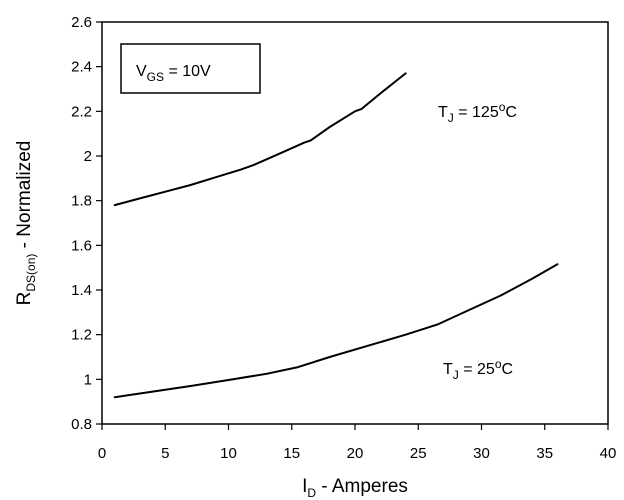  What do you see at coordinates (81, 223) in the screenshot?
I see `y-tick-labels: 0.8 1 1.2 1.4 1.6 1.8 2 2.2 2.4 2.6` at bounding box center [81, 223].